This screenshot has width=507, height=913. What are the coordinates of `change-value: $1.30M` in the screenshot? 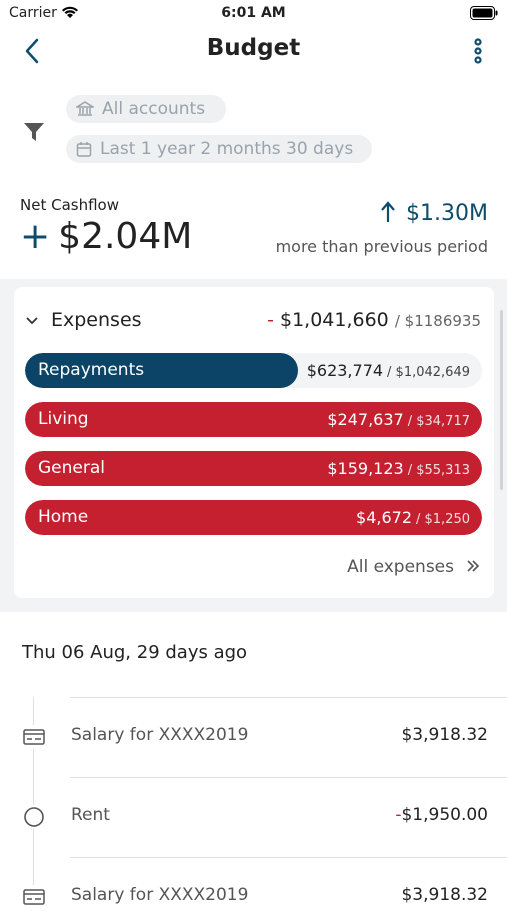 It's located at (447, 213).